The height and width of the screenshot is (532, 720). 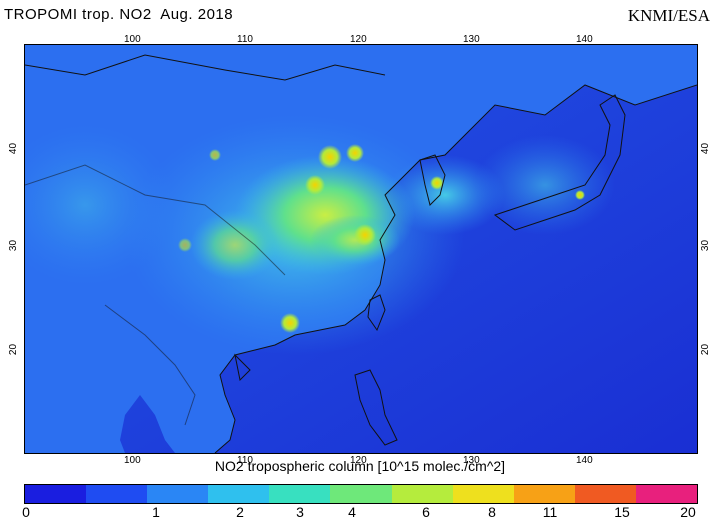 I want to click on colorbar-tick-7: 11, so click(x=550, y=512).